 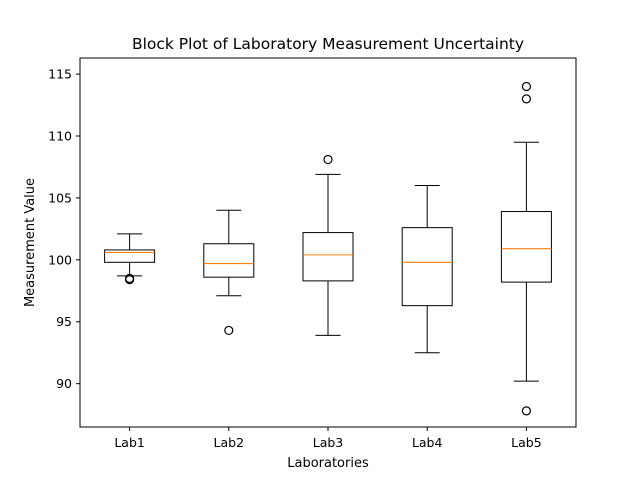 I want to click on x-axis-label: Laboratories, so click(x=328, y=463).